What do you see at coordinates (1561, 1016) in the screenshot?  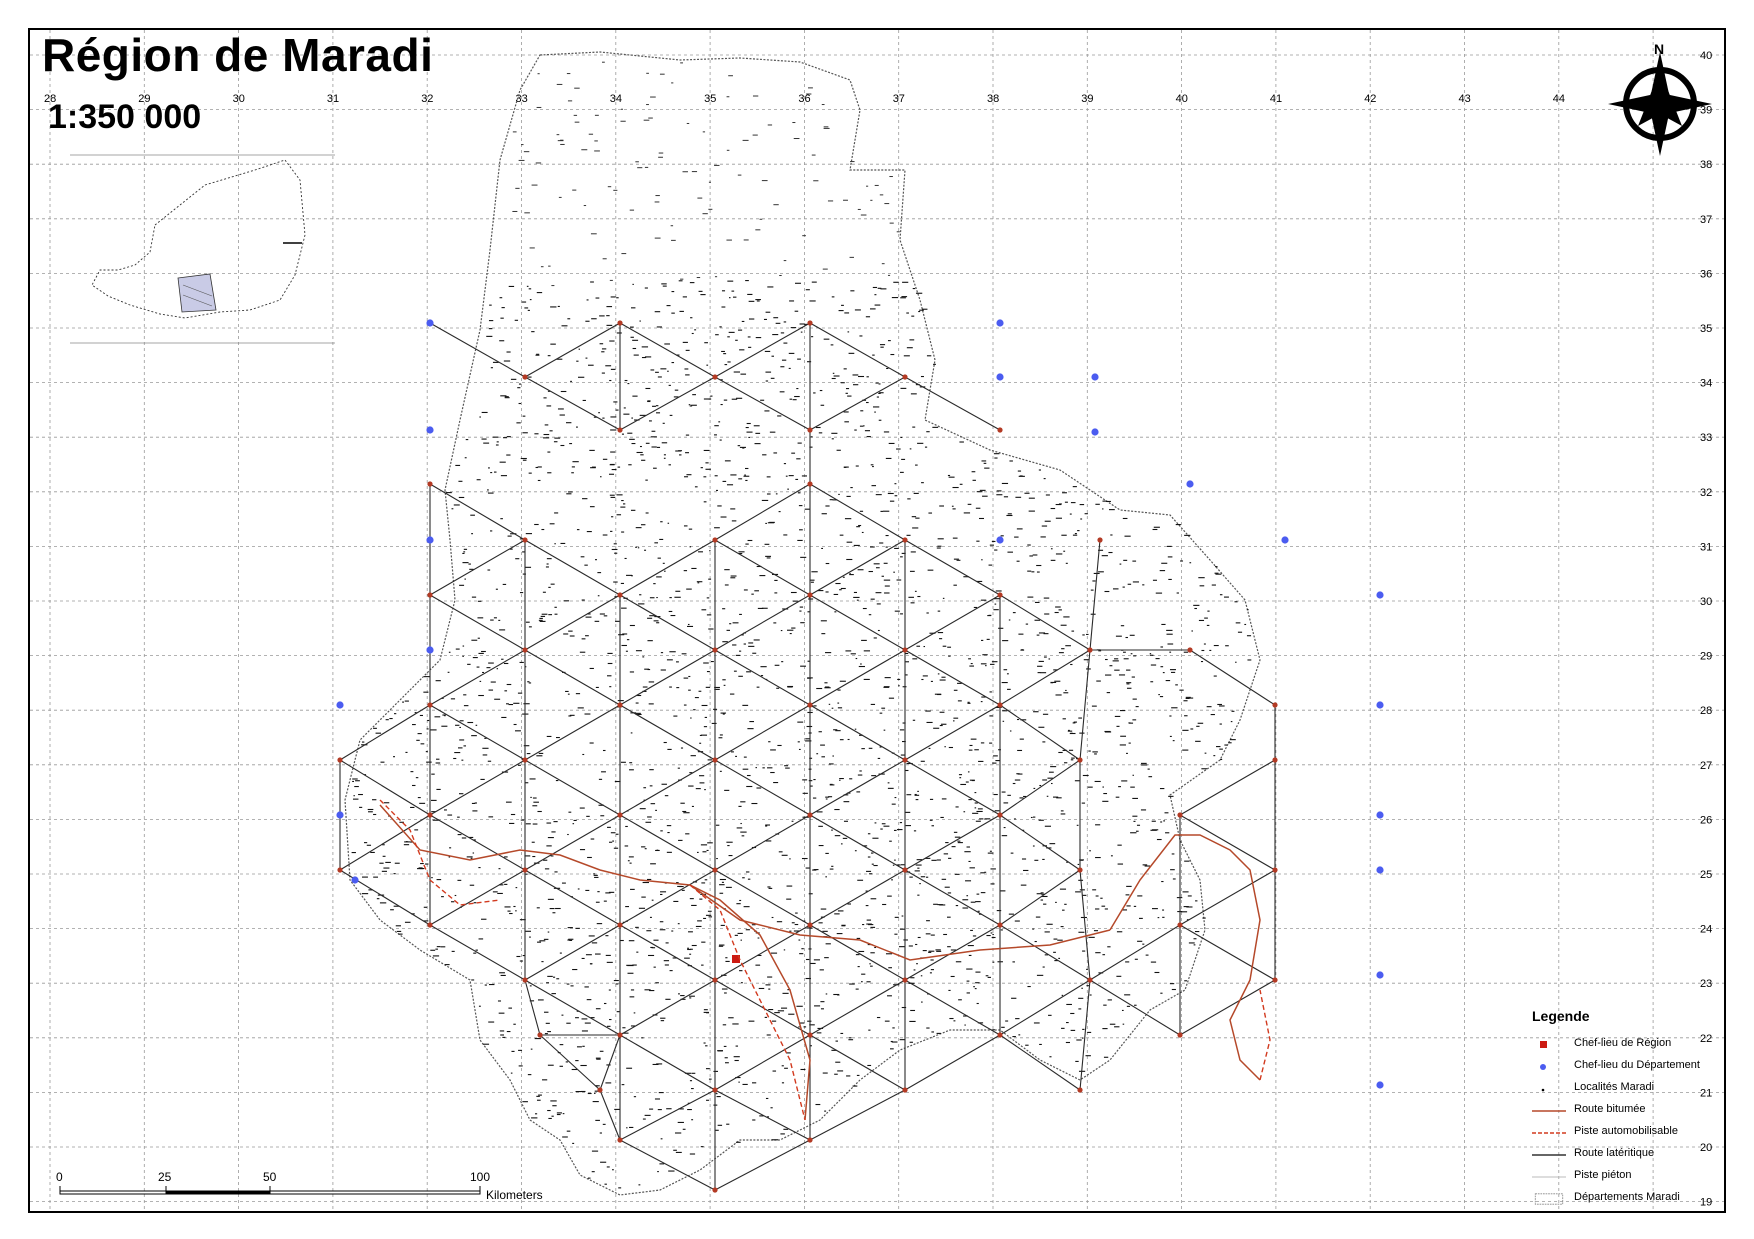 I see `legend-title: Legende` at bounding box center [1561, 1016].